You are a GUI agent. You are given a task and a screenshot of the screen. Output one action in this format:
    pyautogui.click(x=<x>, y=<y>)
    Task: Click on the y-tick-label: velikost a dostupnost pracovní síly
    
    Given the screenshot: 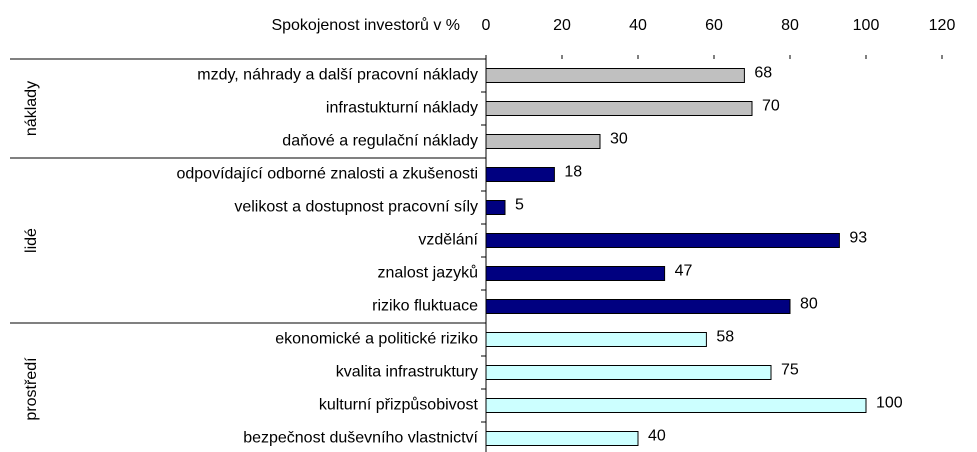 What is the action you would take?
    pyautogui.click(x=356, y=207)
    